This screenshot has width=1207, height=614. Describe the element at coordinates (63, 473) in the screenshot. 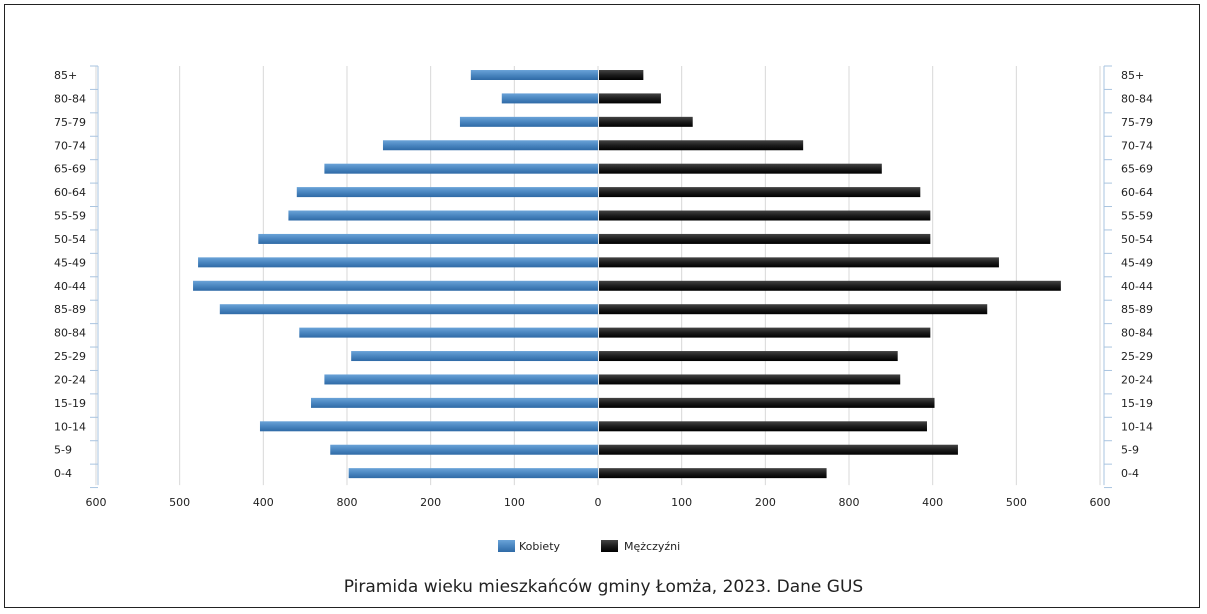

I see `y-tick-label-left: 0-4` at that location.